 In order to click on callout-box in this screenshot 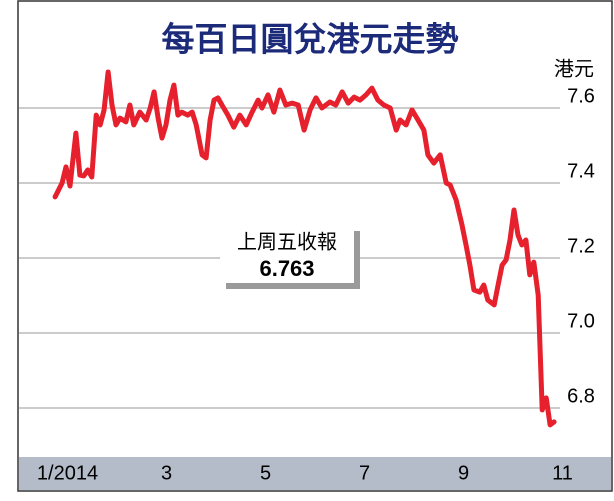, I will do `click(287, 254)`.